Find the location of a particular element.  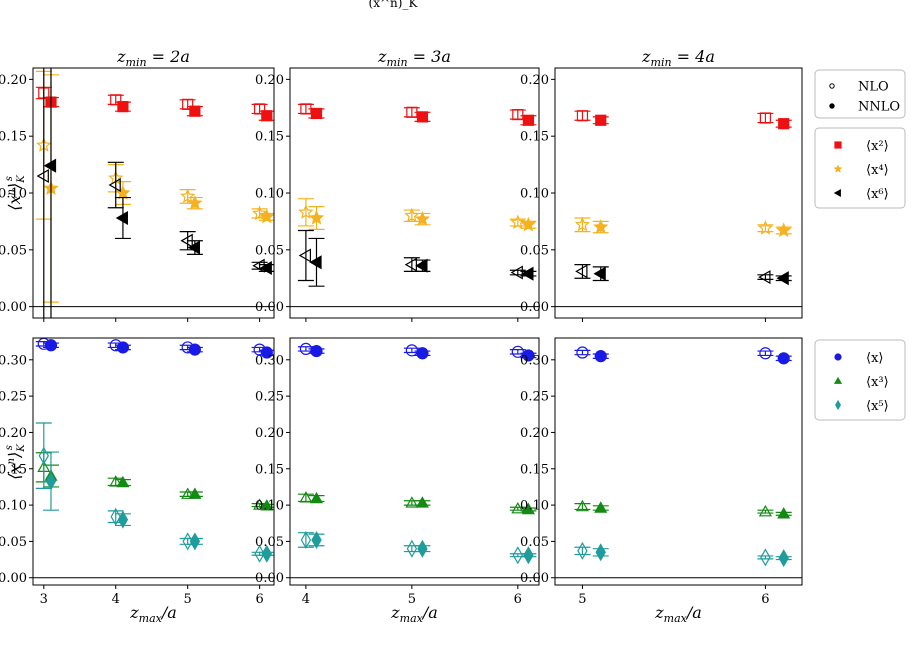

caption-fragment: (x^n)_K is located at coordinates (394, 5).